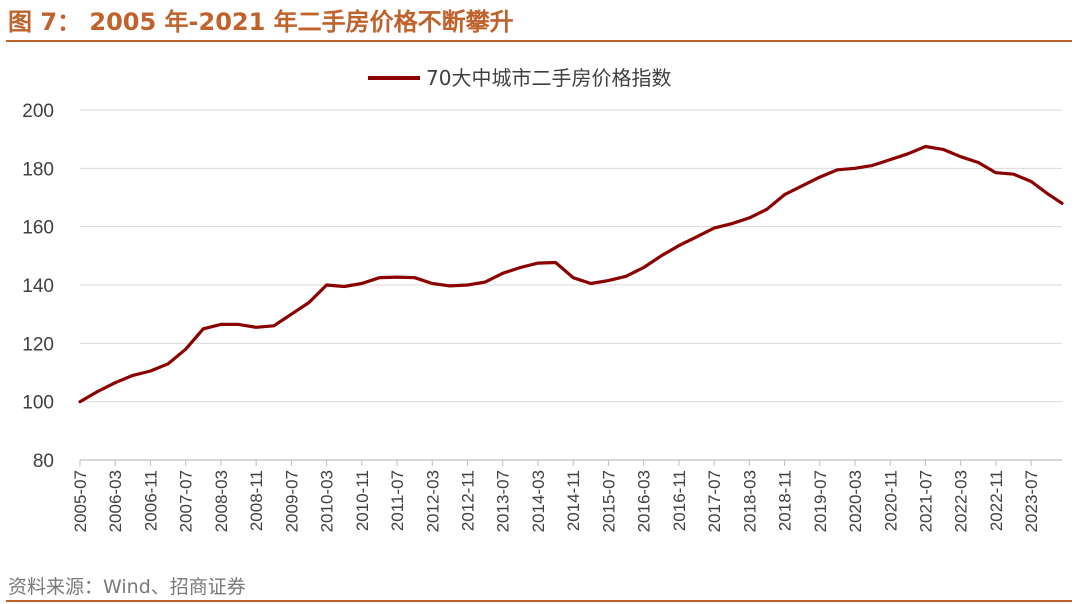 This screenshot has height=604, width=1080. What do you see at coordinates (80, 501) in the screenshot?
I see `x-tick-label-2005-07: 2005-07` at bounding box center [80, 501].